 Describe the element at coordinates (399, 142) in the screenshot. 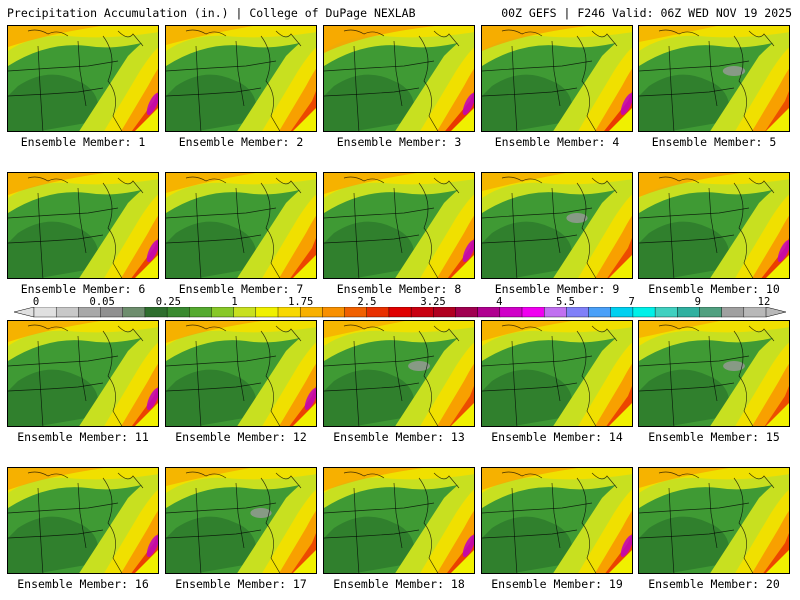

I see `ensemble-member-label: Ensemble Member: 3` at that location.